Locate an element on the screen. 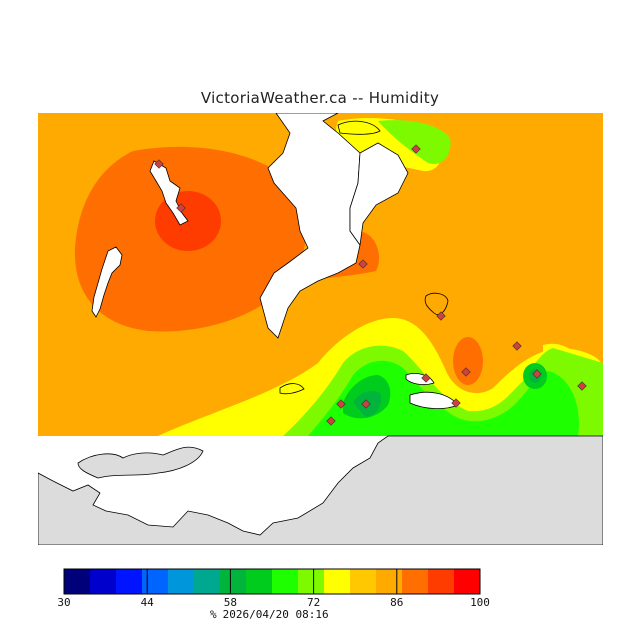 This screenshot has width=640, height=640. legend-ticks is located at coordinates (272, 581).